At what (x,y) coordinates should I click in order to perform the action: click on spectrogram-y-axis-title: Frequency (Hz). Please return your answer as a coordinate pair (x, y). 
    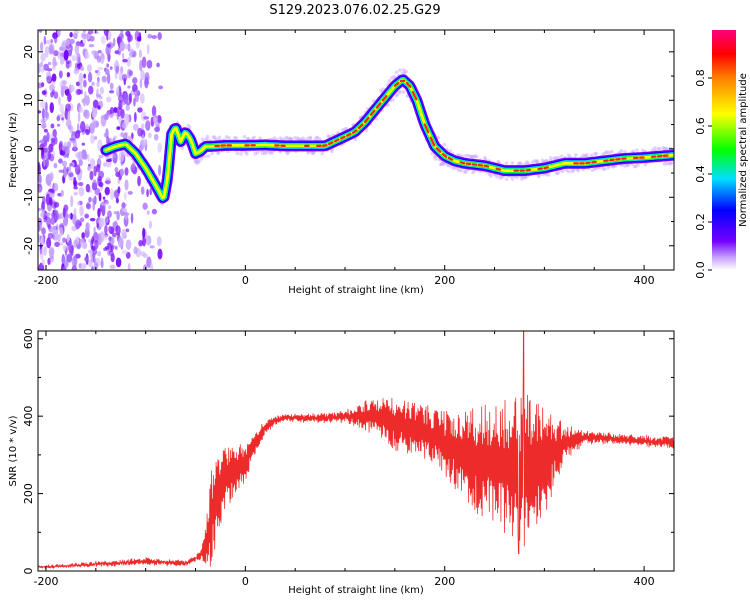
    Looking at the image, I should click on (13, 150).